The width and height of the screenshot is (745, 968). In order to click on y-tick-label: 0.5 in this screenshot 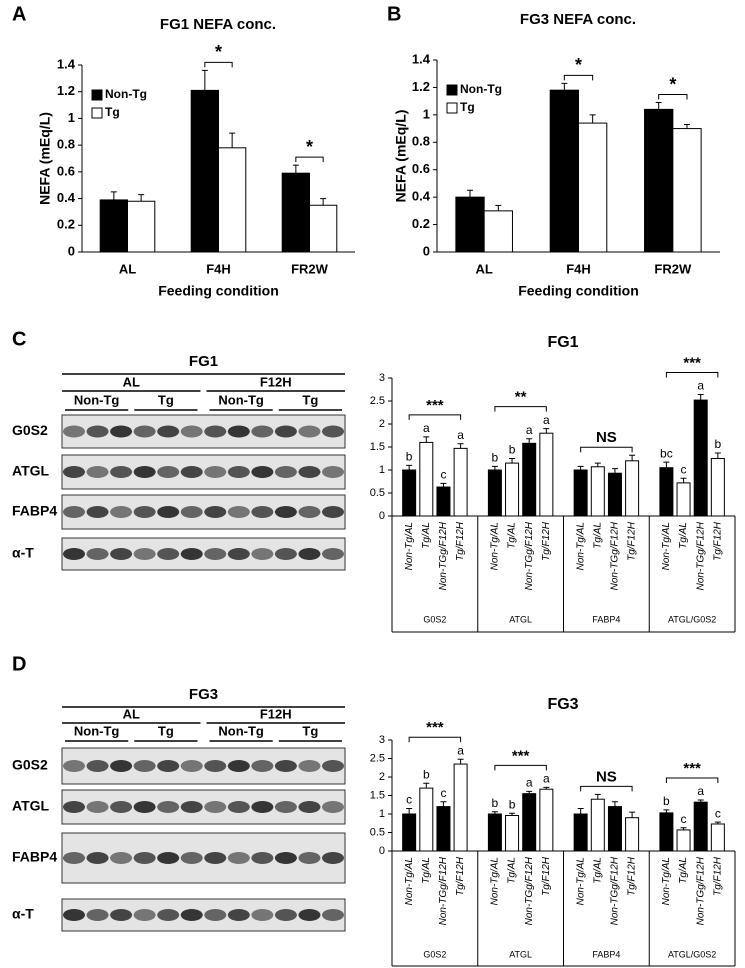, I will do `click(377, 493)`.